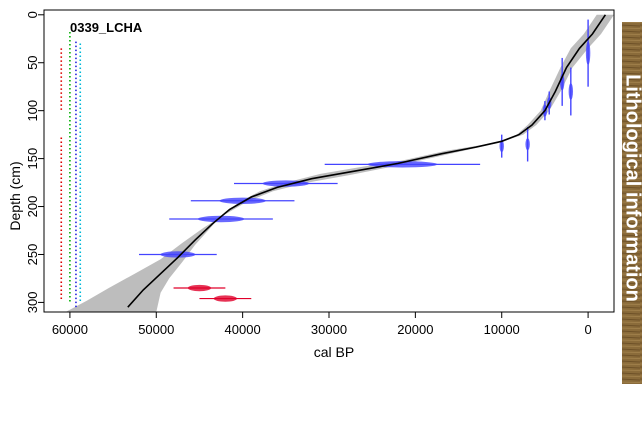 This screenshot has height=426, width=642. What do you see at coordinates (587, 329) in the screenshot?
I see `x-tick-label: 0` at bounding box center [587, 329].